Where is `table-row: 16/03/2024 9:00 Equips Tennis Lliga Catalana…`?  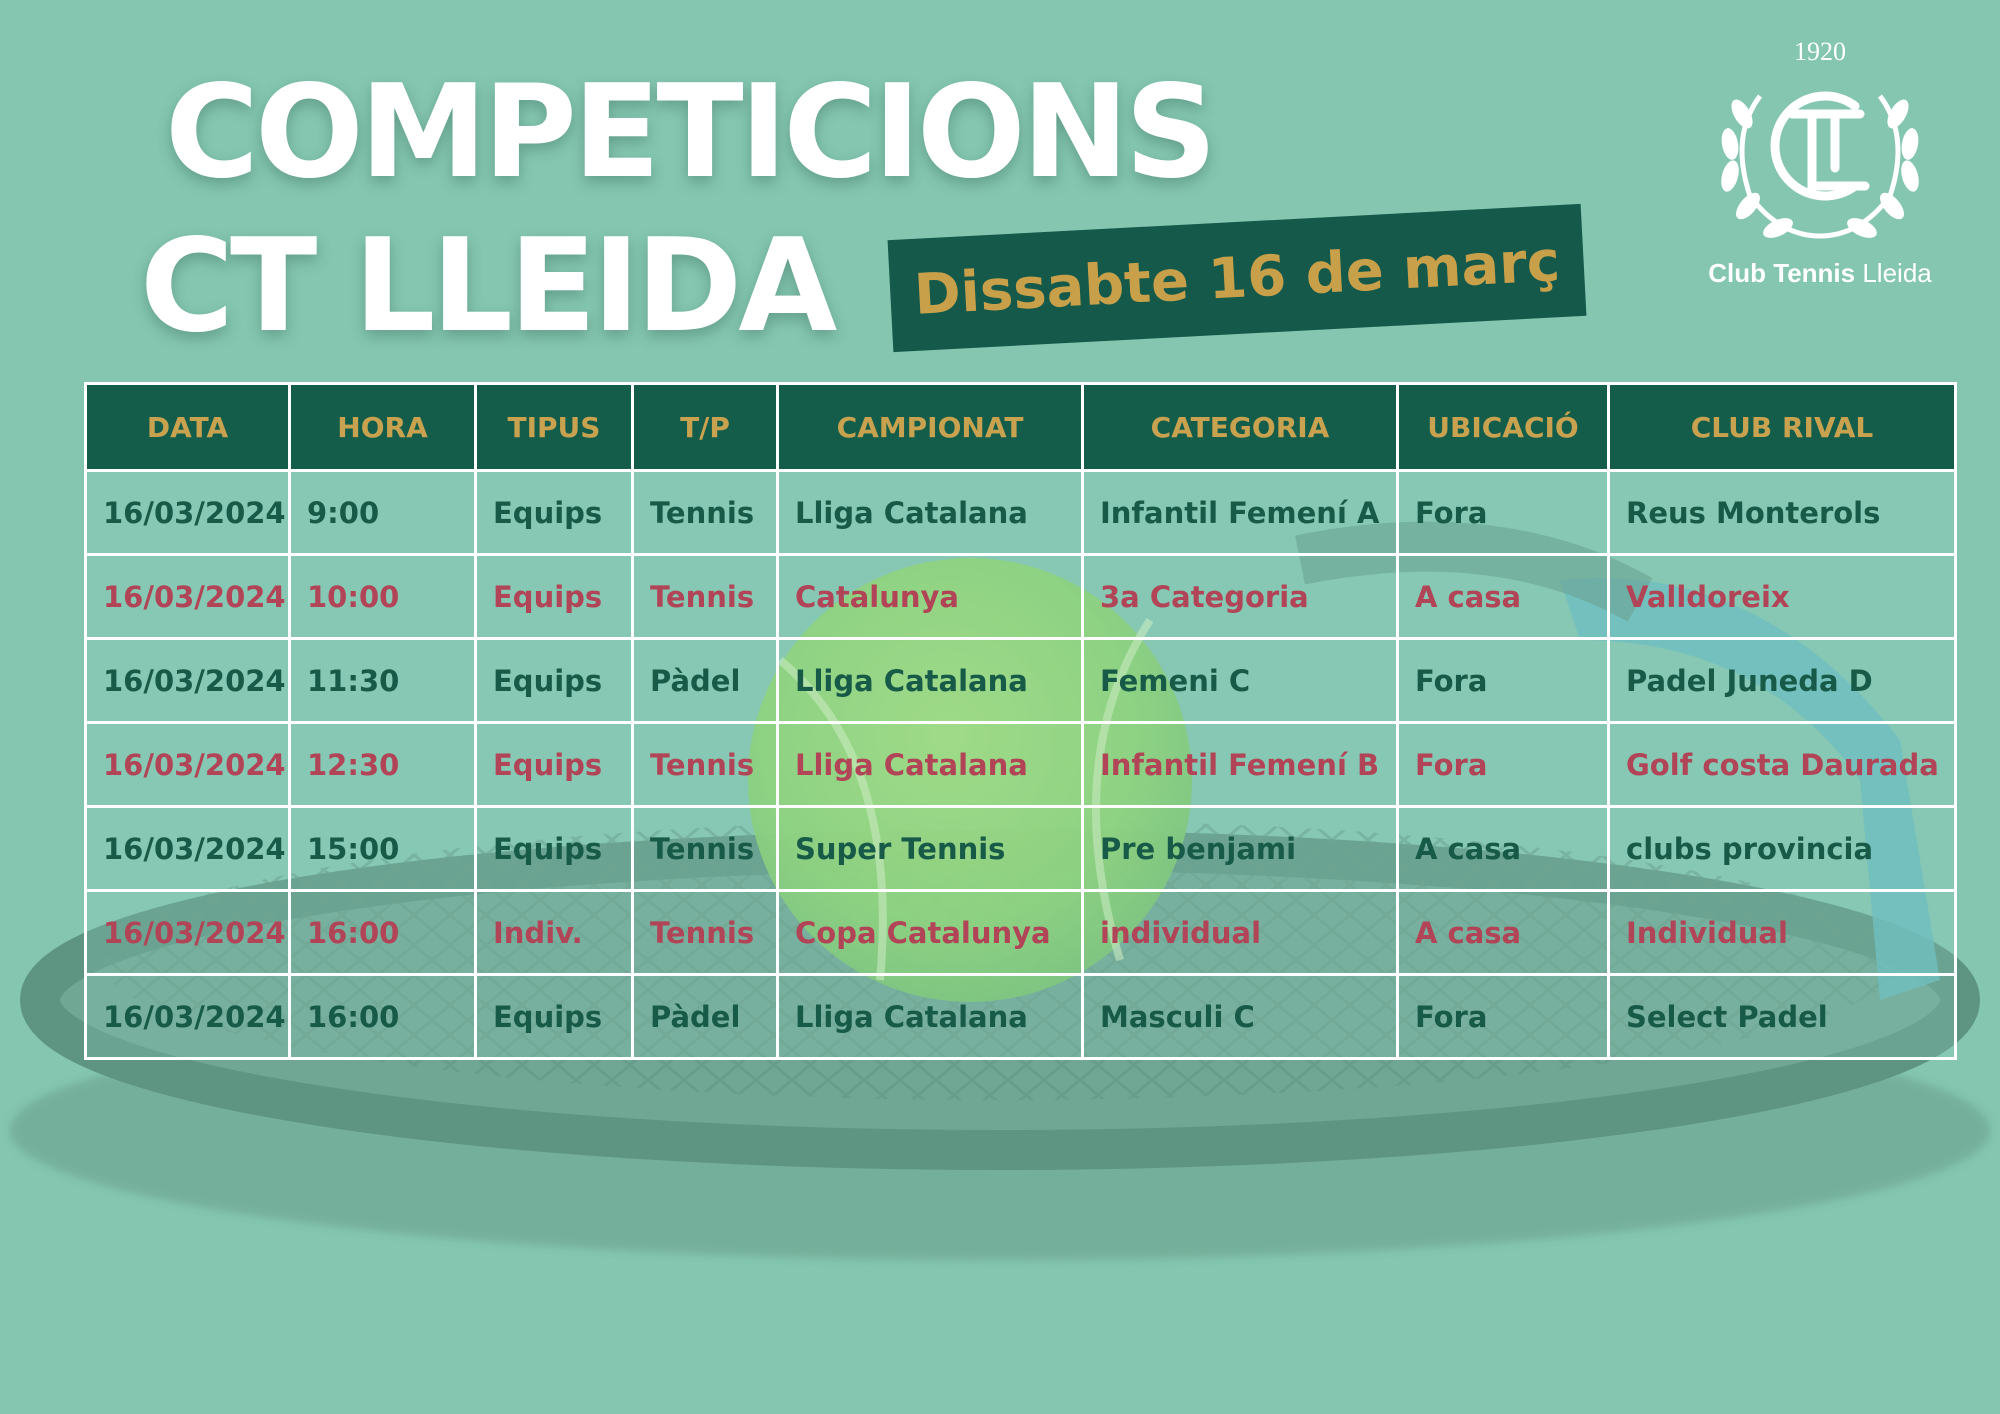 table-row: 16/03/2024 9:00 Equips Tennis Lliga Catalana… is located at coordinates (1020, 512).